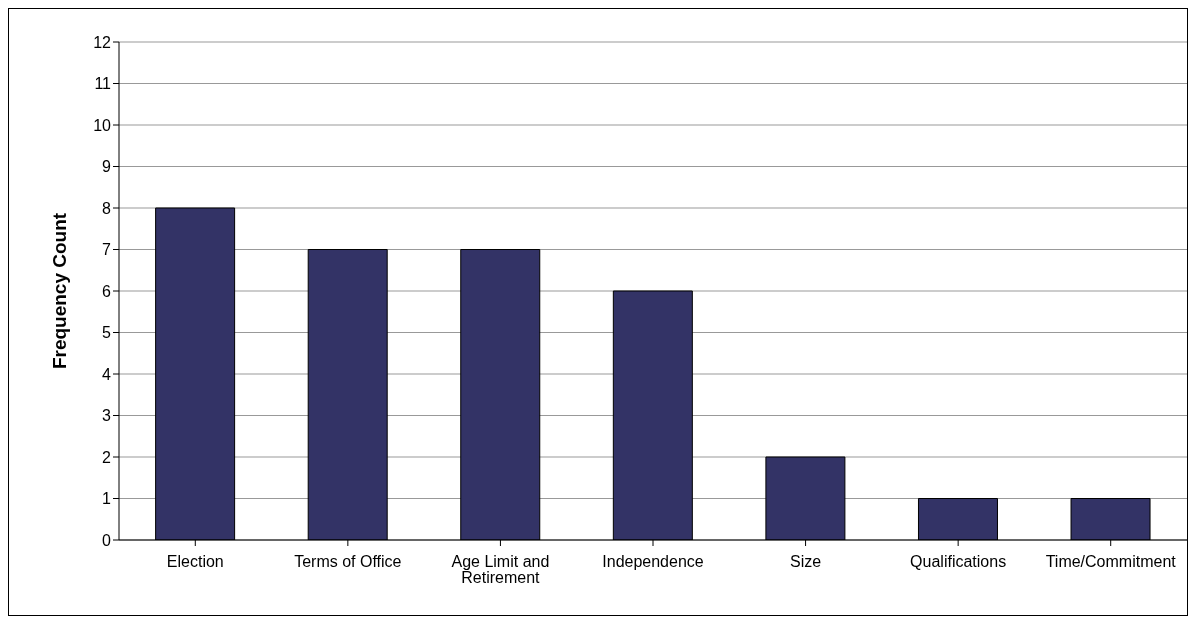 The width and height of the screenshot is (1196, 624). Describe the element at coordinates (59, 291) in the screenshot. I see `y-axis-title: Frequency Count` at that location.